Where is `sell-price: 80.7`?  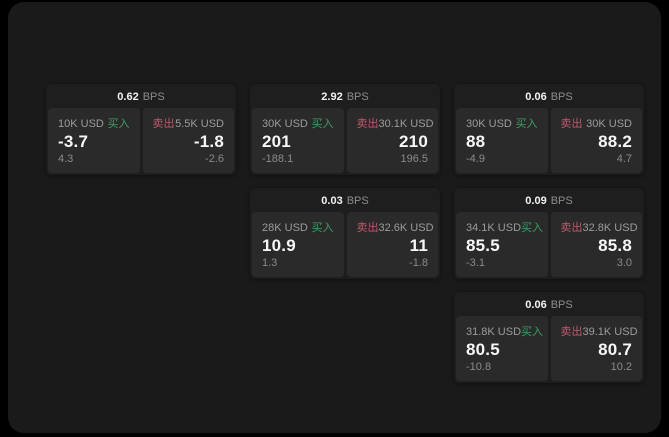
sell-price: 80.7 is located at coordinates (615, 349).